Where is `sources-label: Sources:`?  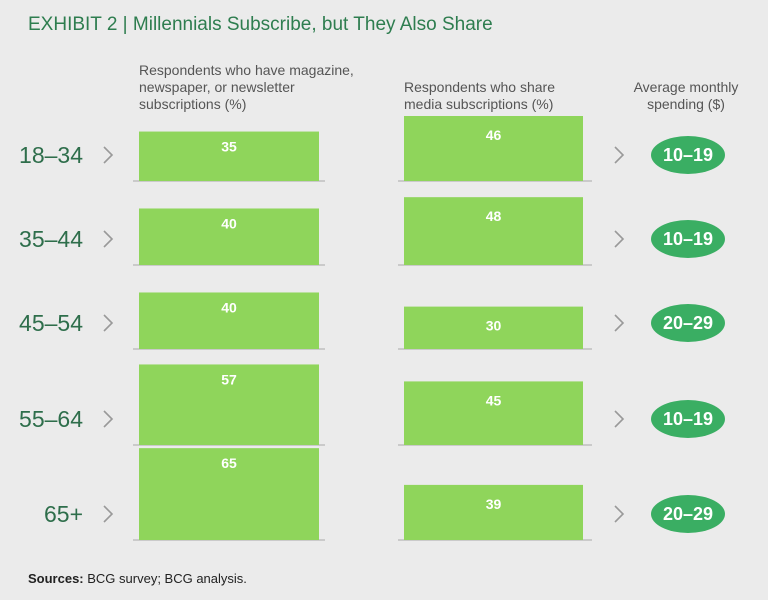 sources-label: Sources: is located at coordinates (56, 578).